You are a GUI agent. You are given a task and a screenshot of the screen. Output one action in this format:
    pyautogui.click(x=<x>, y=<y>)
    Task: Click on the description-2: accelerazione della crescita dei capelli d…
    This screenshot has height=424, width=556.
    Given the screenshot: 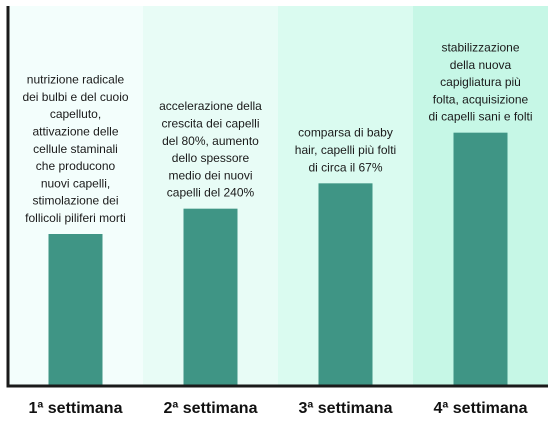 What is the action you would take?
    pyautogui.click(x=210, y=149)
    